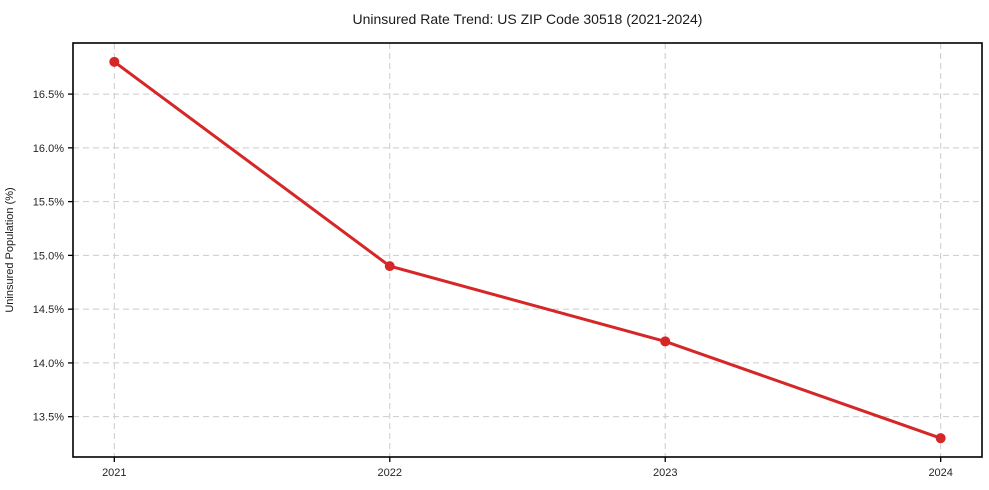  Describe the element at coordinates (940, 473) in the screenshot. I see `x-tick-label: 2024` at that location.